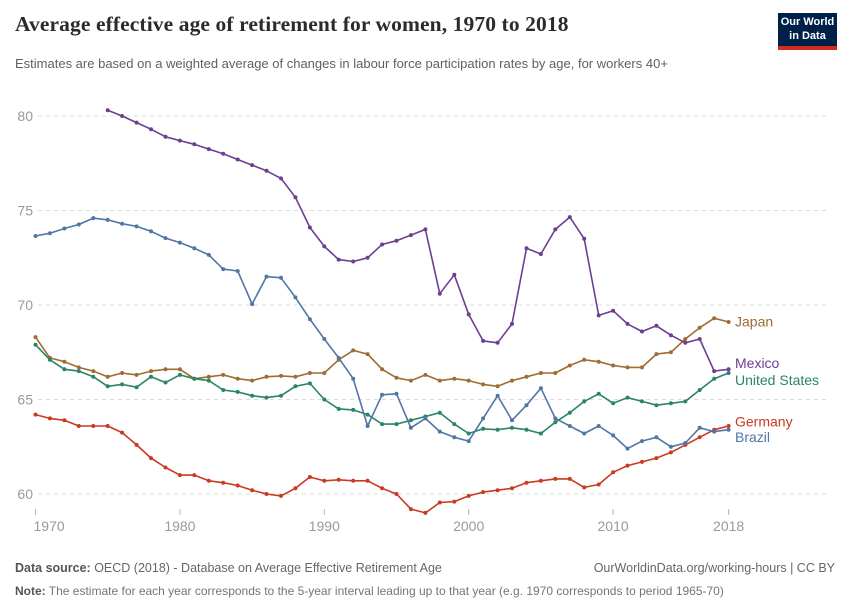  Describe the element at coordinates (382, 463) in the screenshot. I see `series-line-germany` at that location.